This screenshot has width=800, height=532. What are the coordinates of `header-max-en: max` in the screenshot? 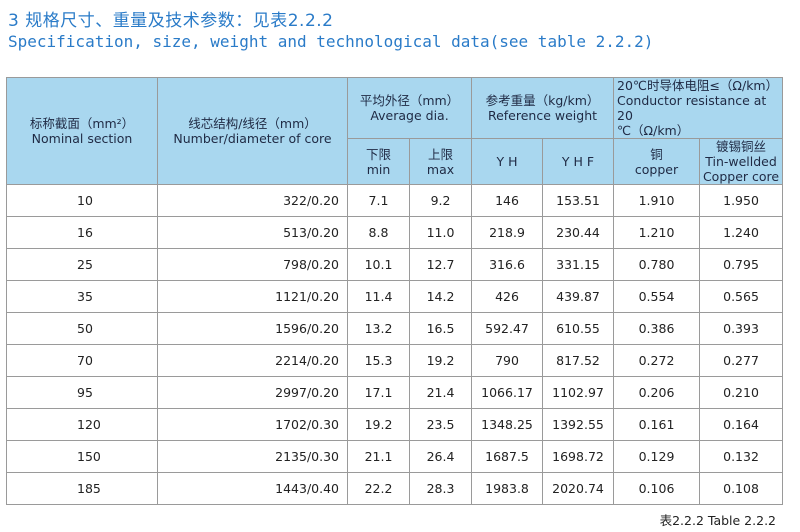 It's located at (440, 169).